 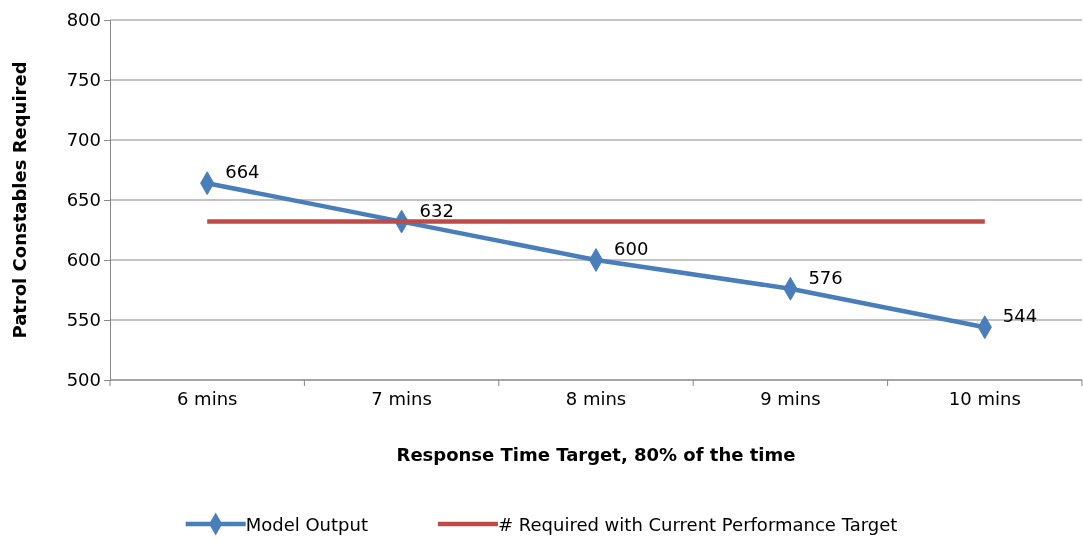 What do you see at coordinates (83, 320) in the screenshot?
I see `y-tick-label: 550` at bounding box center [83, 320].